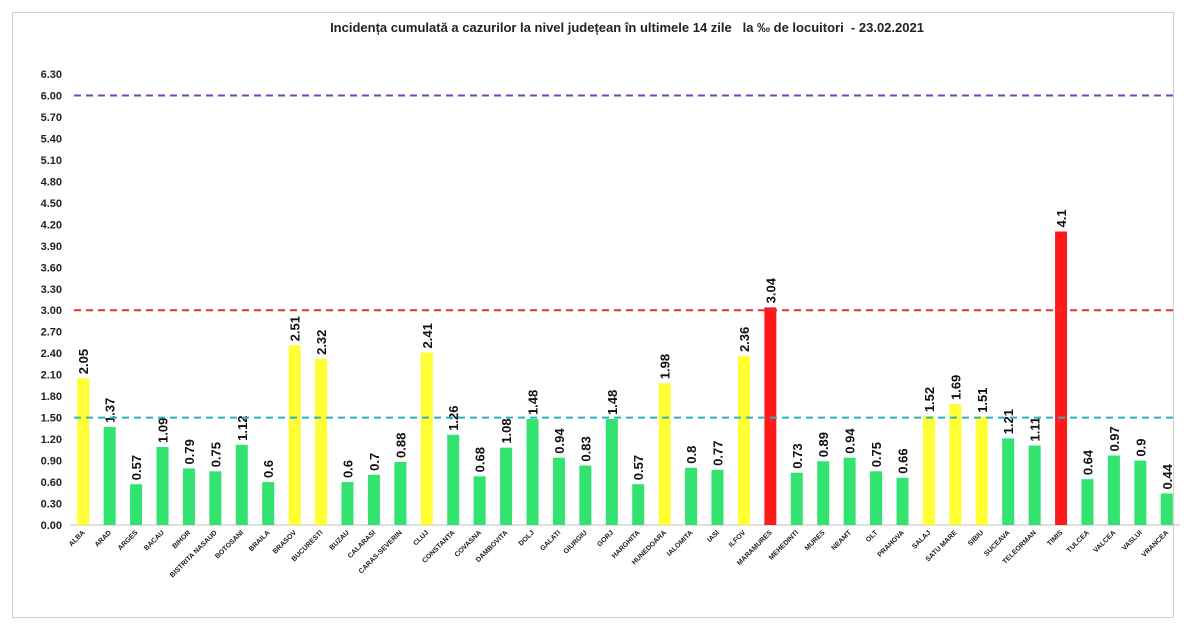  I want to click on data-label: 2.41, so click(427, 335).